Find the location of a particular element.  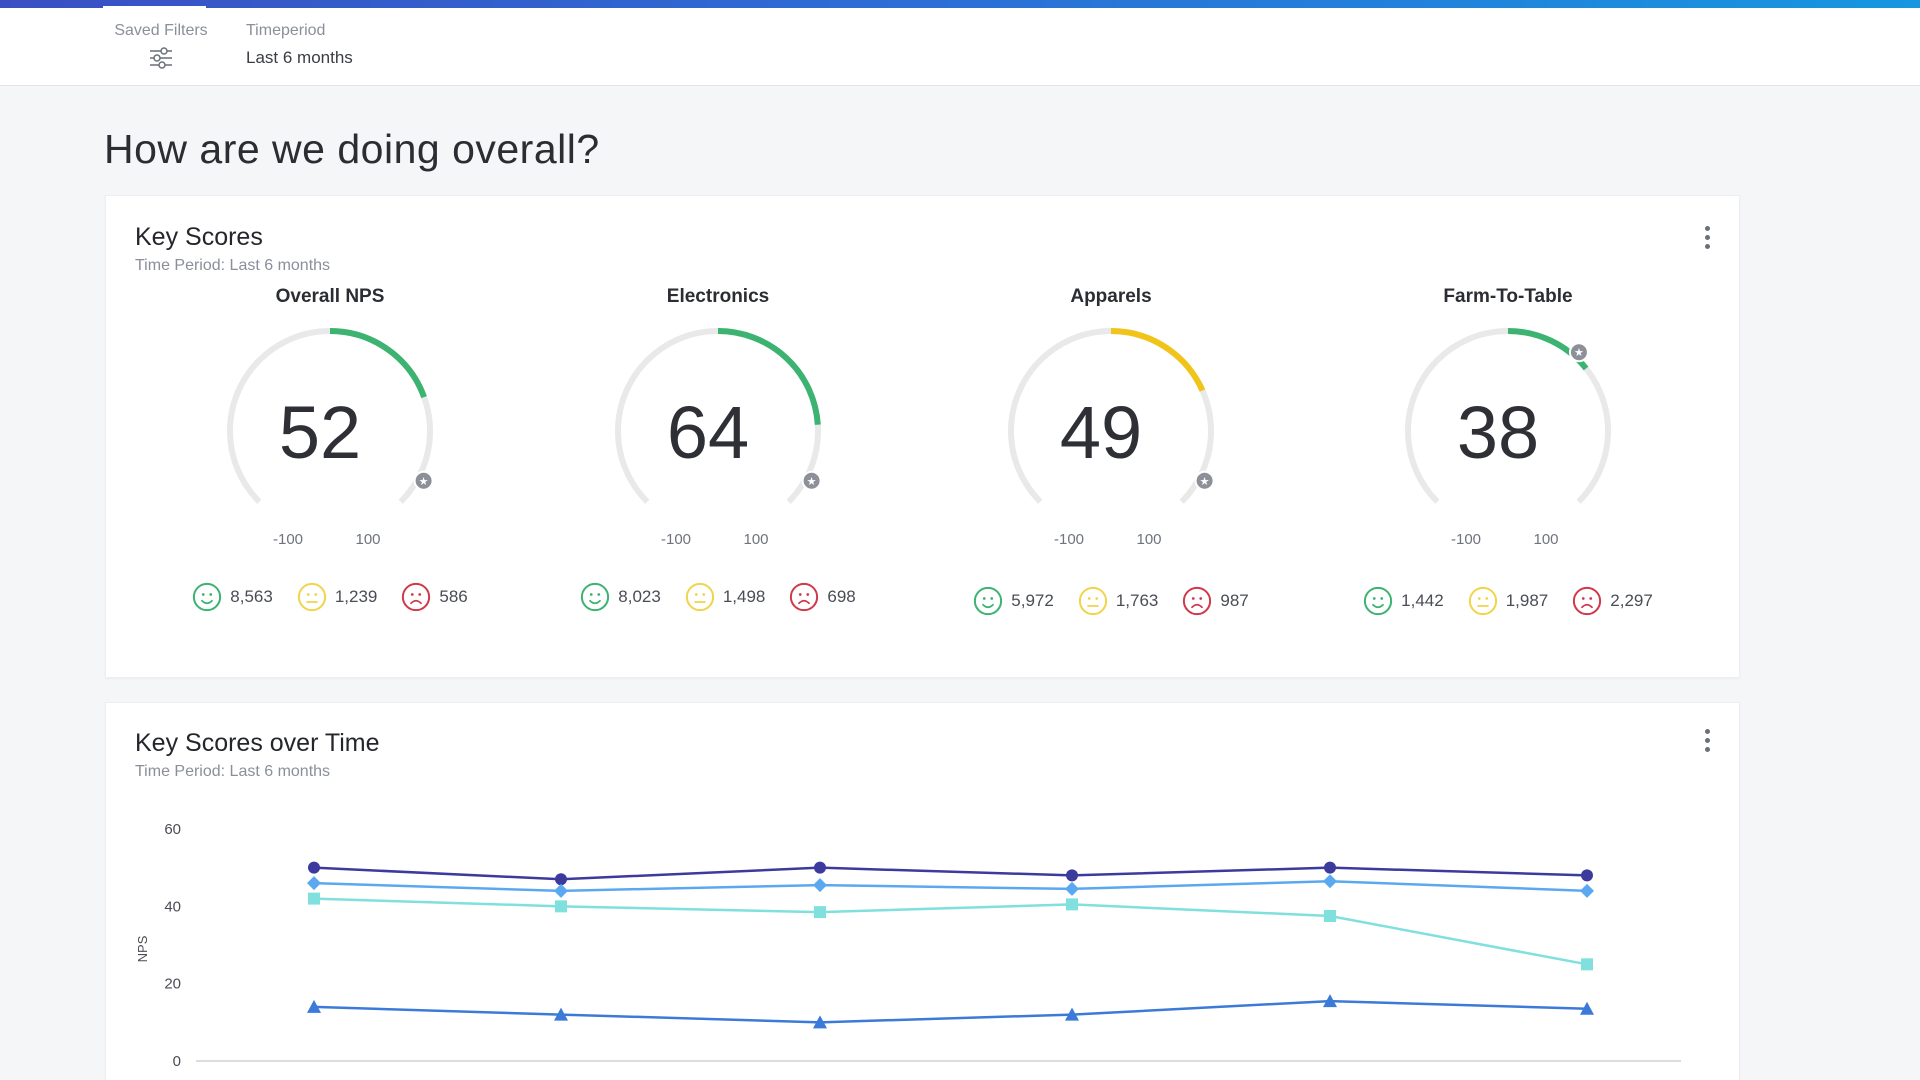

detractors-count: 2,297 is located at coordinates (1612, 601).